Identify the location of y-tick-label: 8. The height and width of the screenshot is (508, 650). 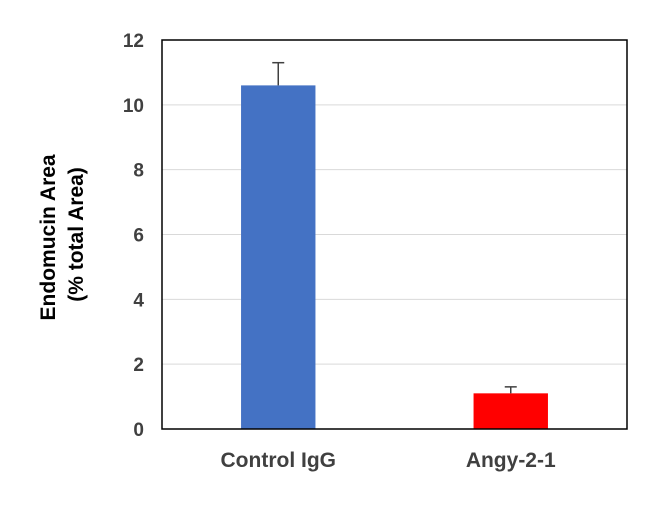
(138, 171).